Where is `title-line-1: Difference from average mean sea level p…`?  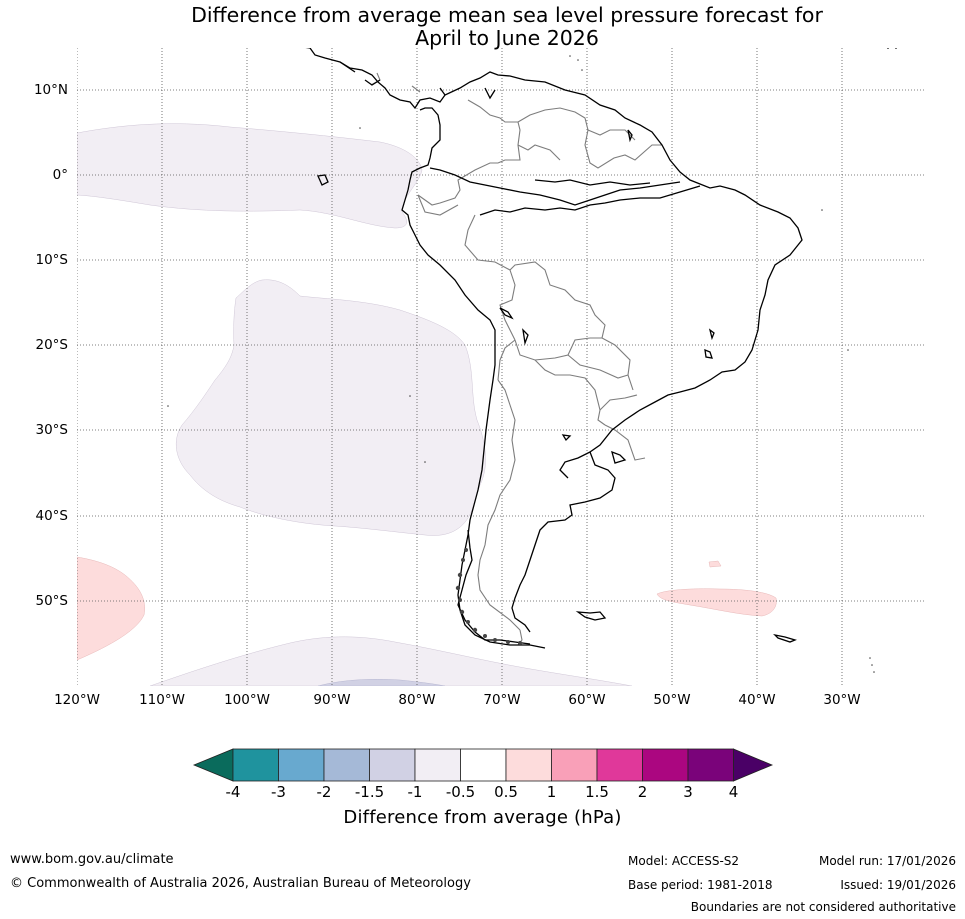
title-line-1: Difference from average mean sea level p… is located at coordinates (507, 15).